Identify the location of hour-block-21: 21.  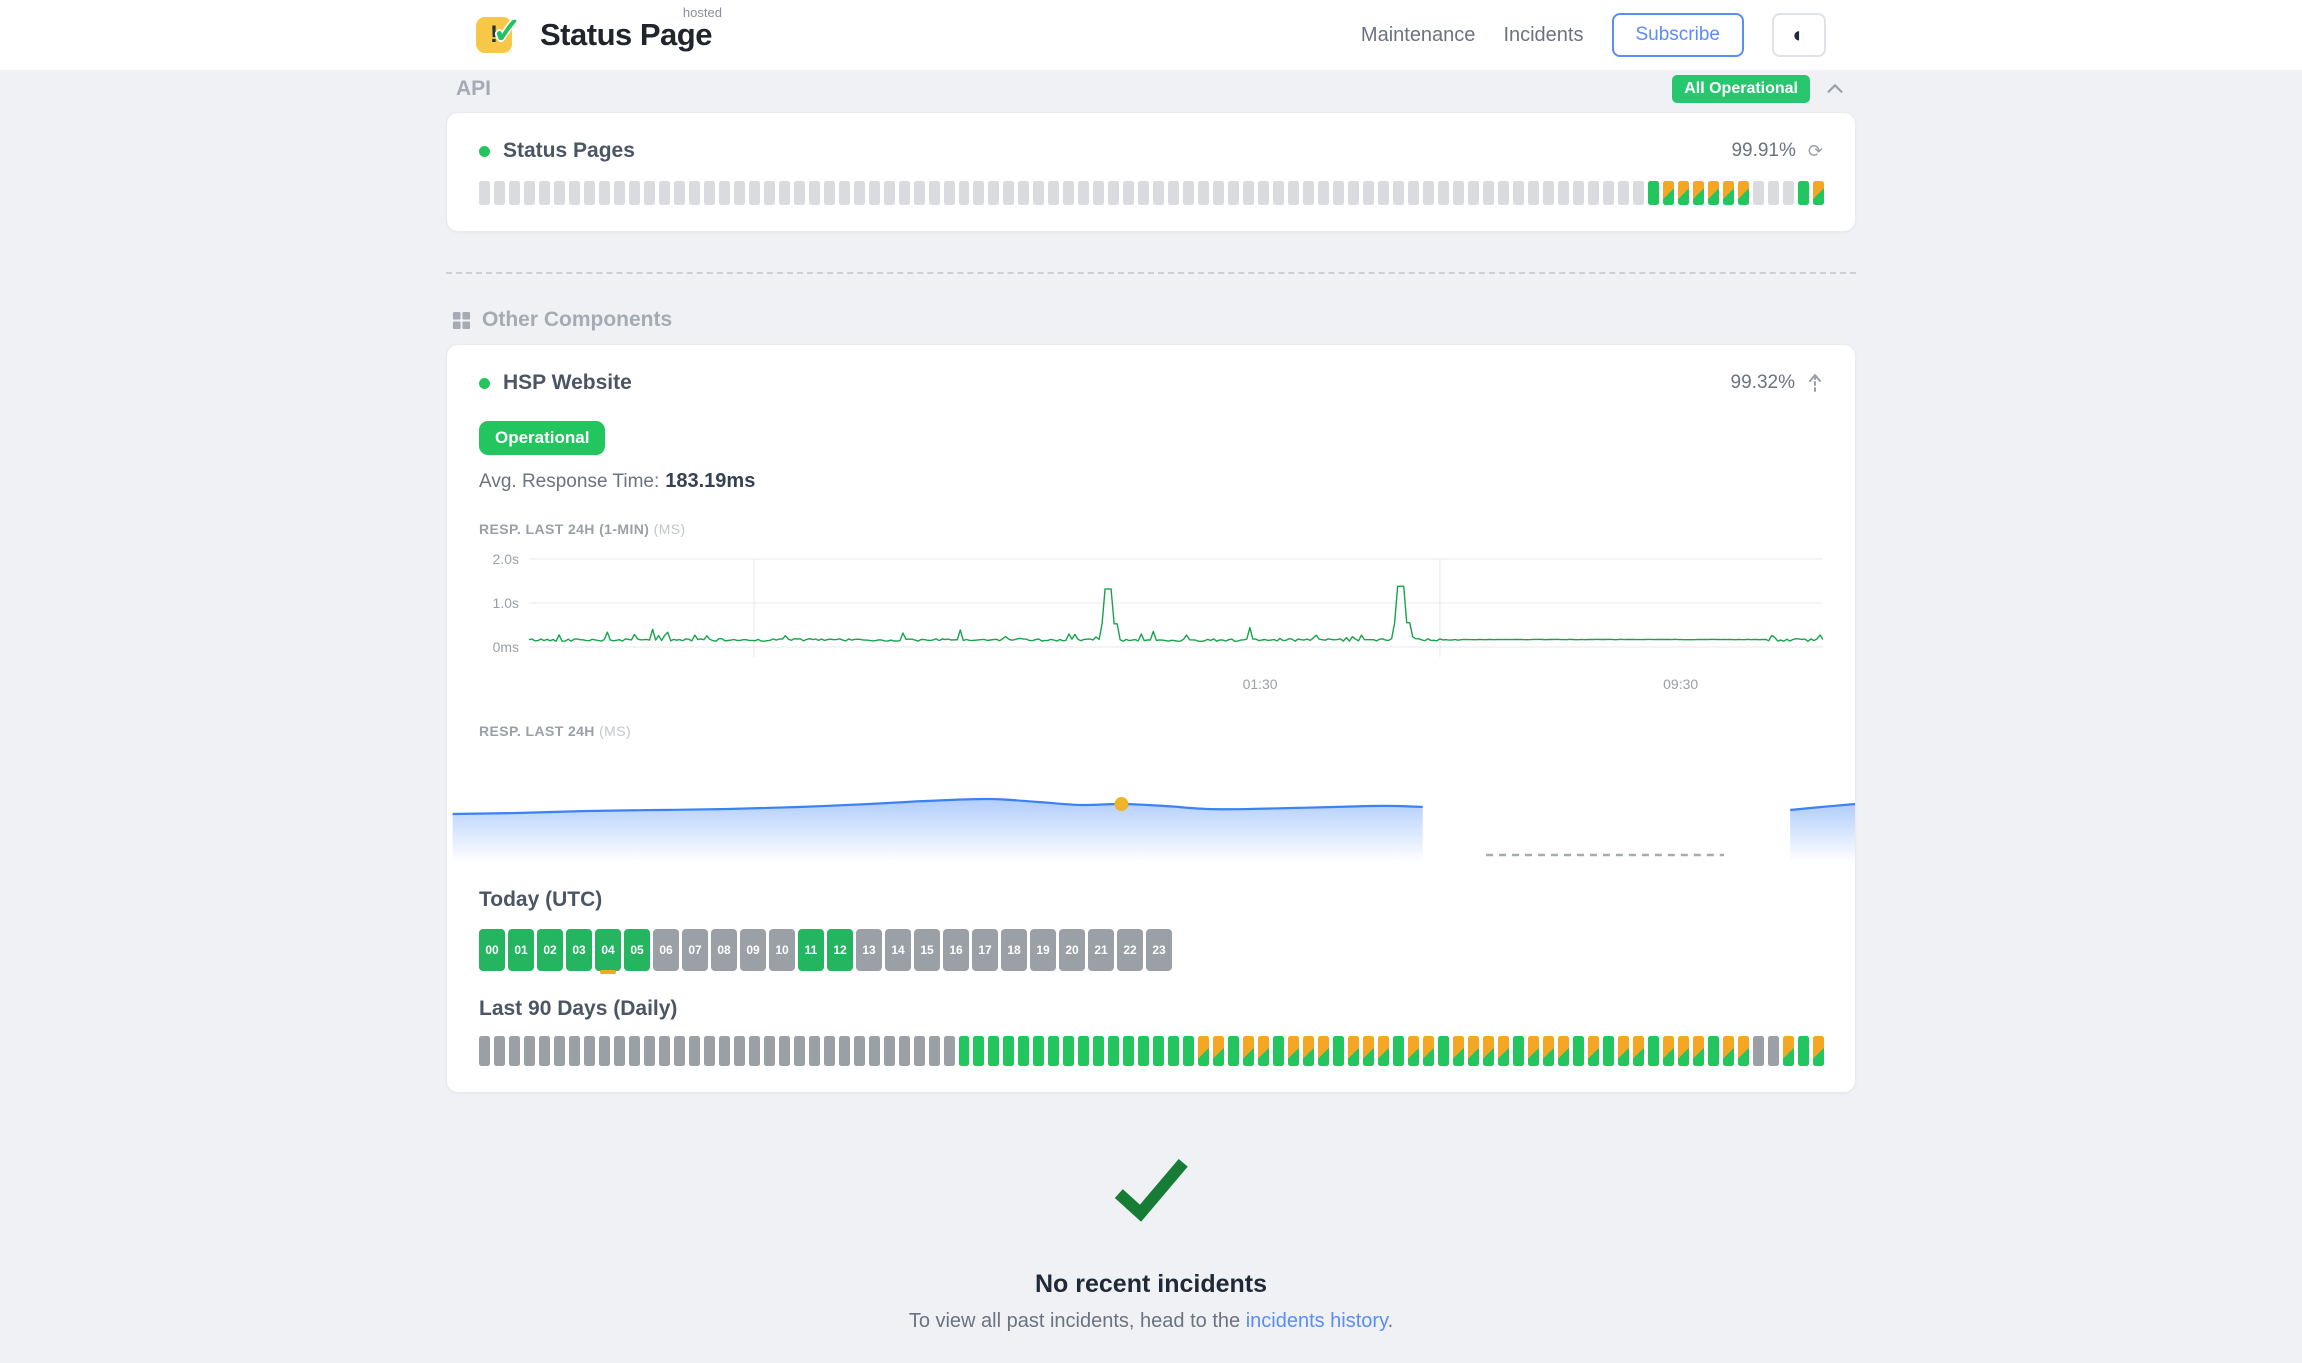
(1101, 950).